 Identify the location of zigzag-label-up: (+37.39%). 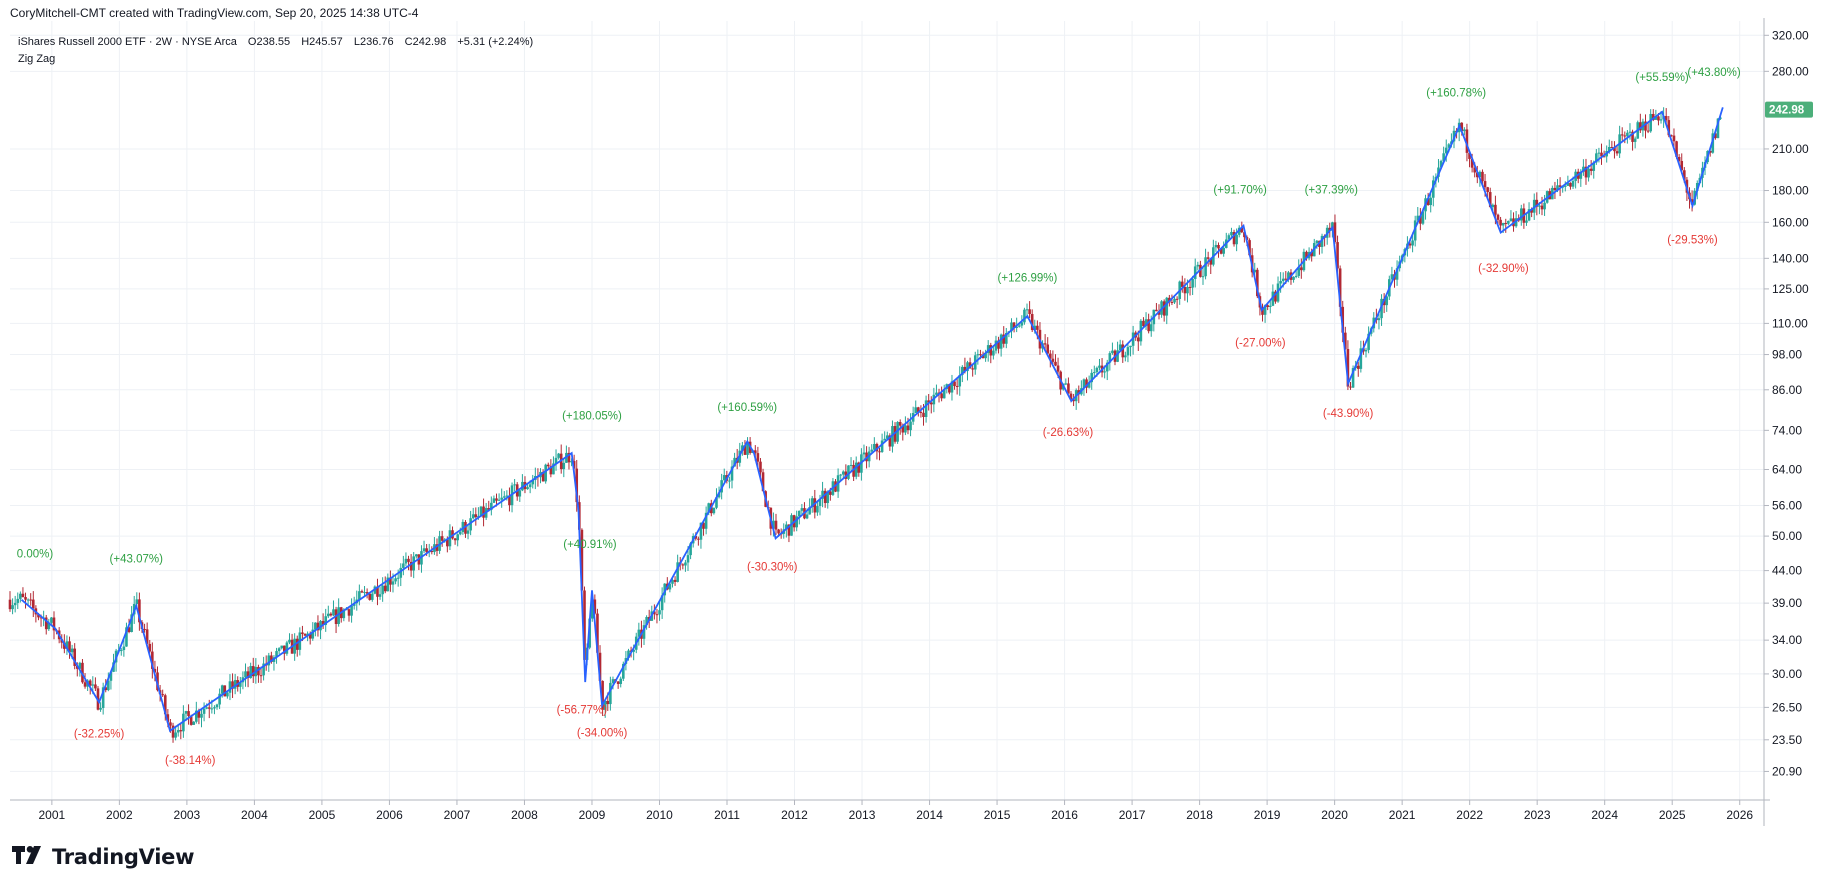
(1332, 191).